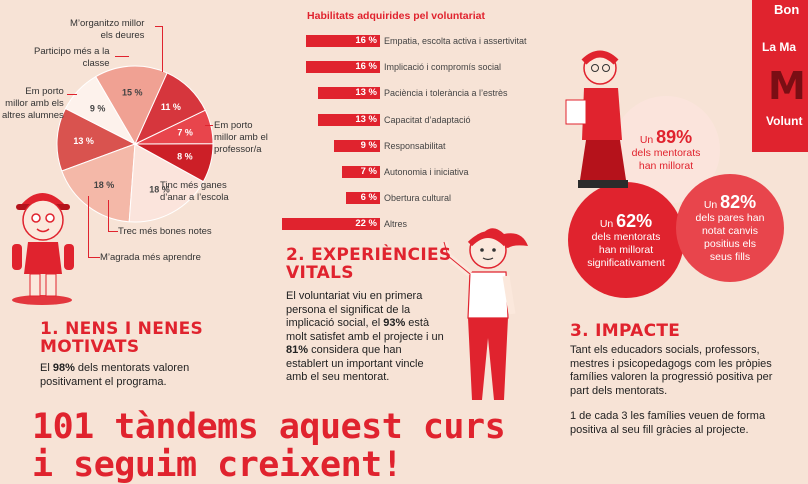 This screenshot has width=808, height=484. Describe the element at coordinates (779, 47) in the screenshot. I see `badge-text-2: La Ma` at that location.